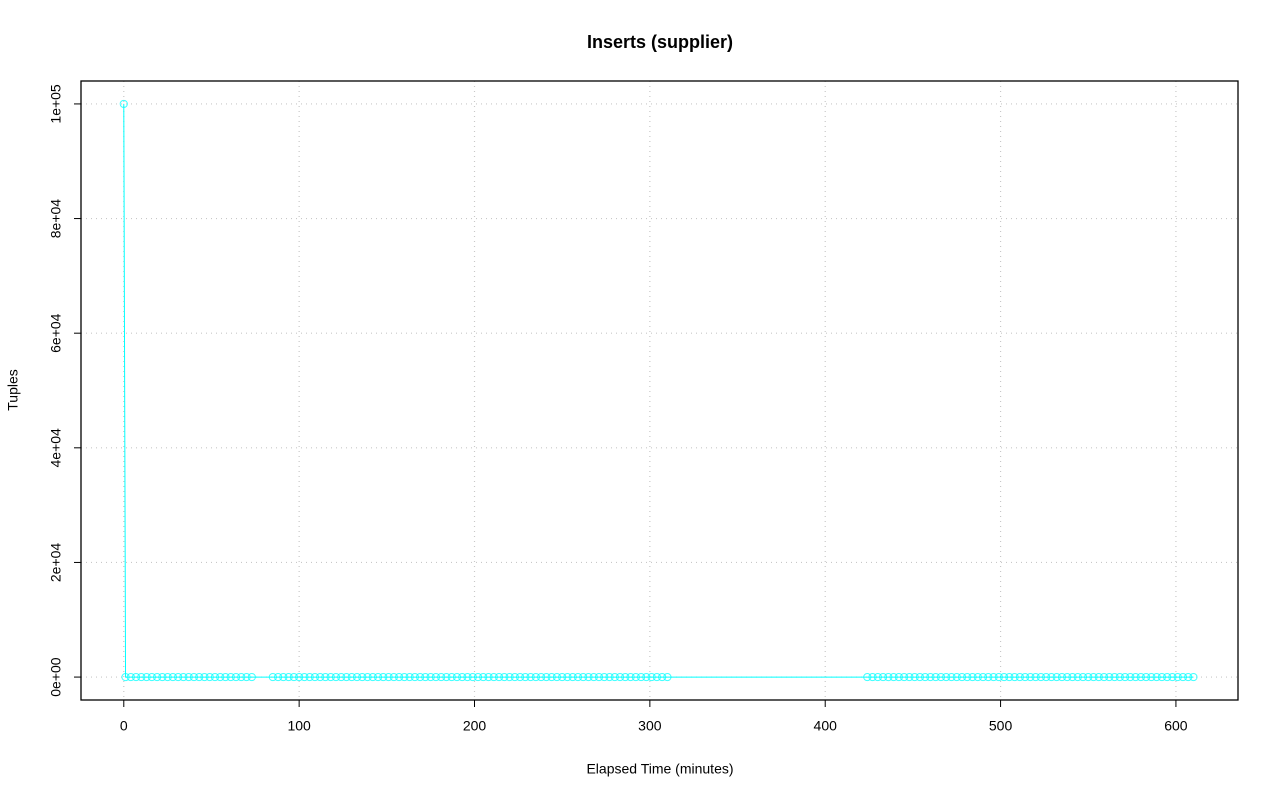 The image size is (1280, 801). I want to click on x-tick-label: 0, so click(124, 726).